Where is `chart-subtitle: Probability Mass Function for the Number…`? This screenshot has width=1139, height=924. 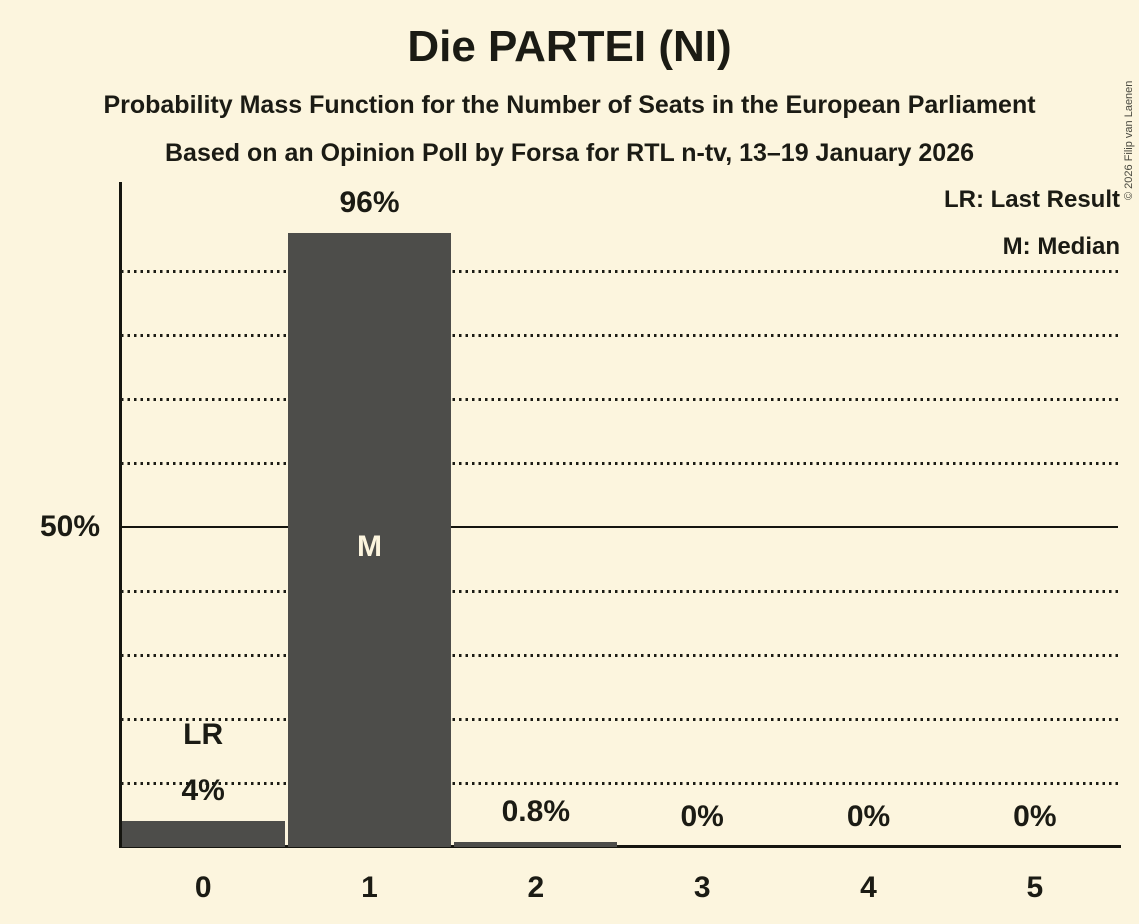 chart-subtitle: Probability Mass Function for the Number… is located at coordinates (569, 105).